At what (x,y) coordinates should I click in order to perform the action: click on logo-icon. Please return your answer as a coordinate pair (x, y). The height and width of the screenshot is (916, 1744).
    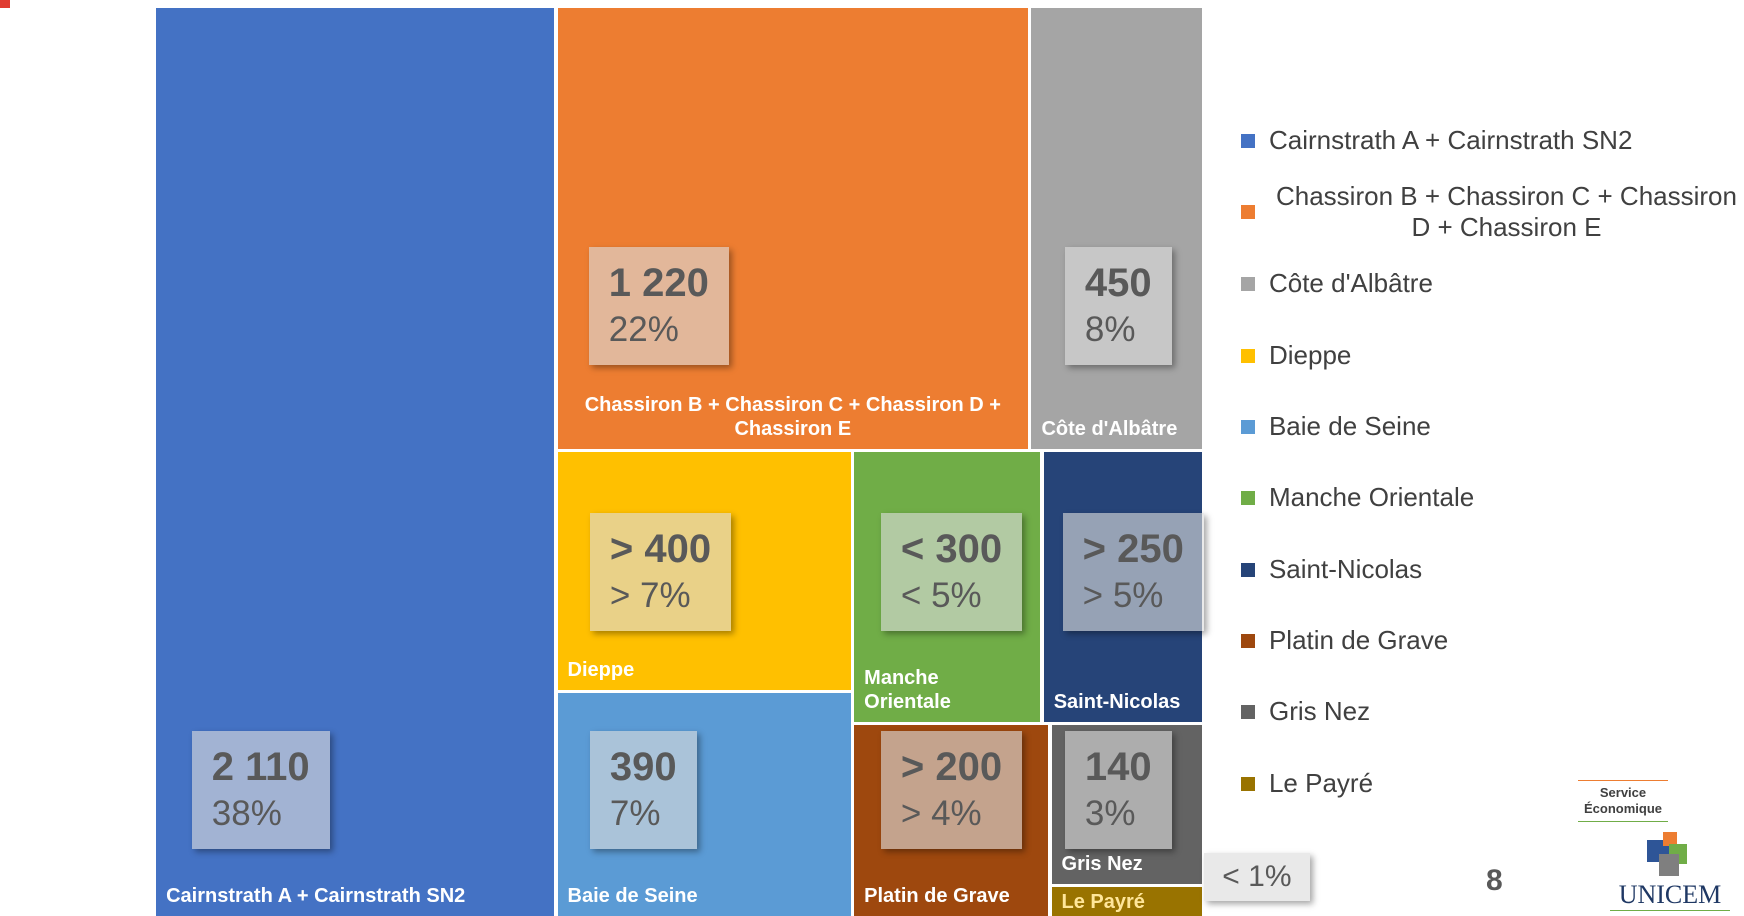
    Looking at the image, I should click on (1667, 854).